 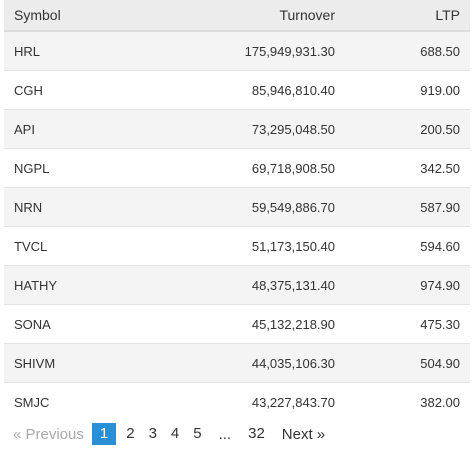 What do you see at coordinates (76, 324) in the screenshot?
I see `cell-symbol: SONA` at bounding box center [76, 324].